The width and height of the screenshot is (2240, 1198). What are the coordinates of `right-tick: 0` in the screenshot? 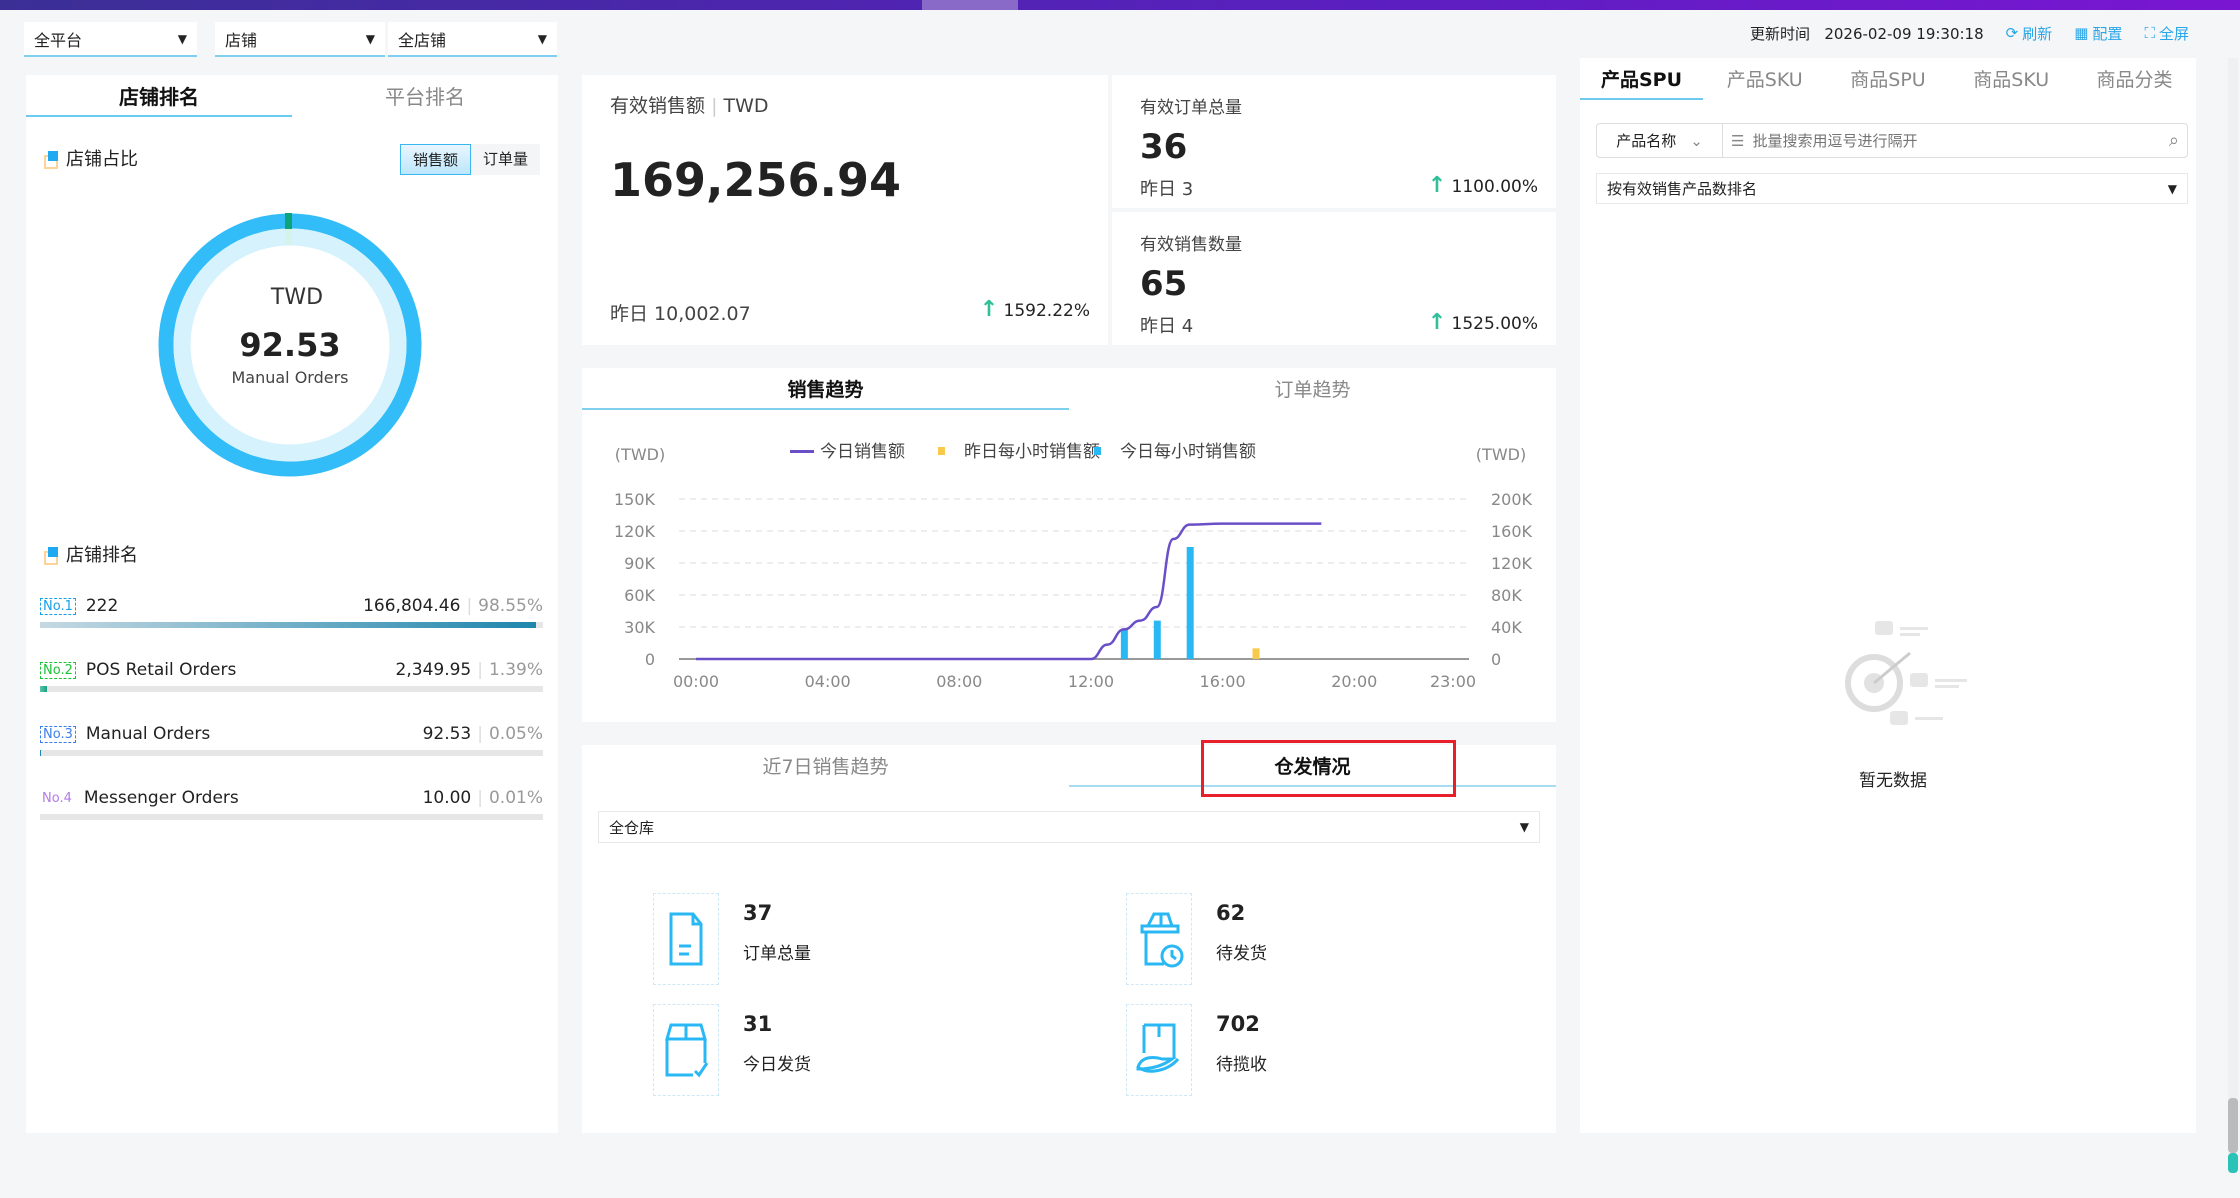 It's located at (1496, 659).